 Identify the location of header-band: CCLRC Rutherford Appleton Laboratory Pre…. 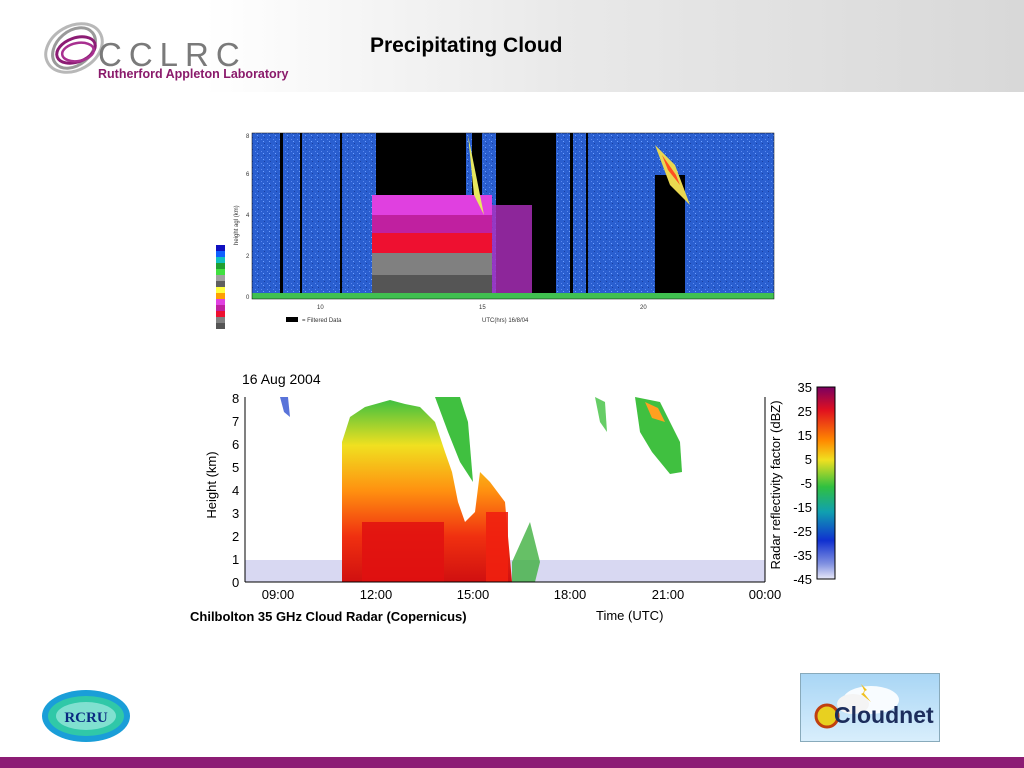
(512, 46).